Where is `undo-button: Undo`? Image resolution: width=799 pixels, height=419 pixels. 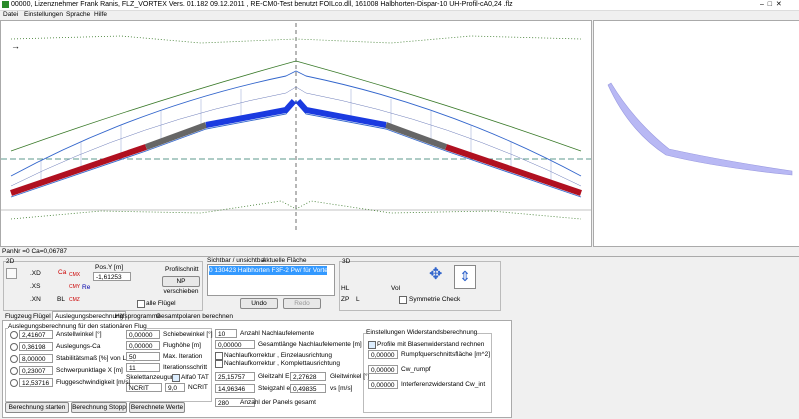
undo-button: Undo is located at coordinates (259, 303).